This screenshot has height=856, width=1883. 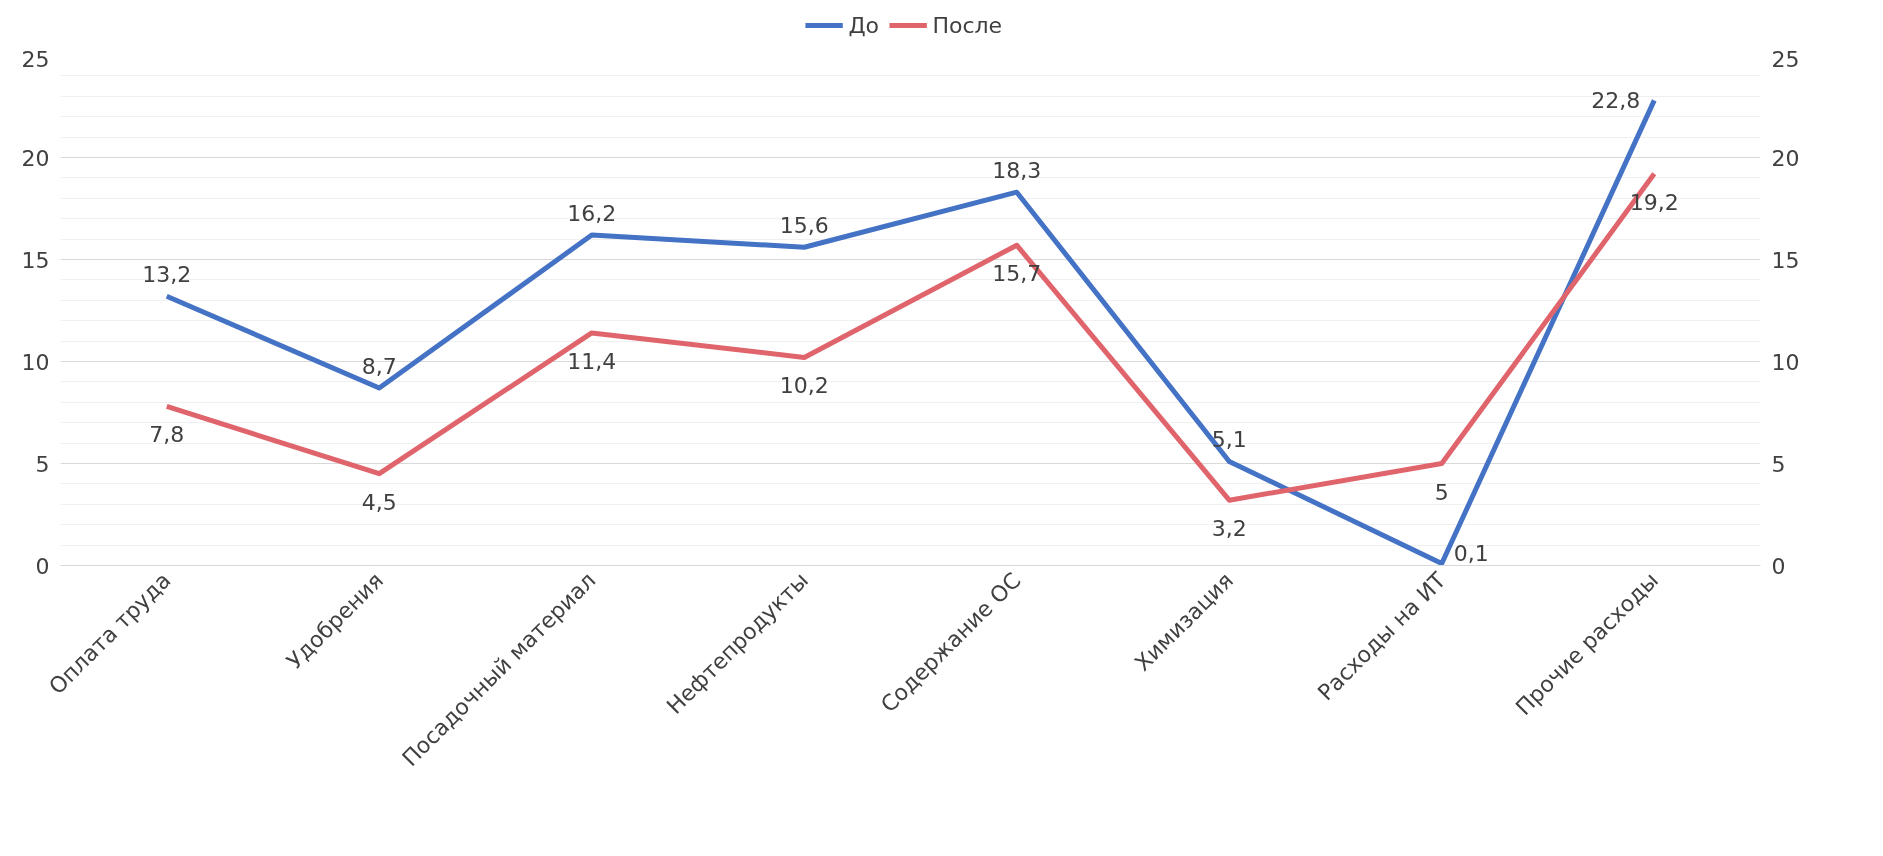 I want to click on data-label: 13,2, so click(x=167, y=275).